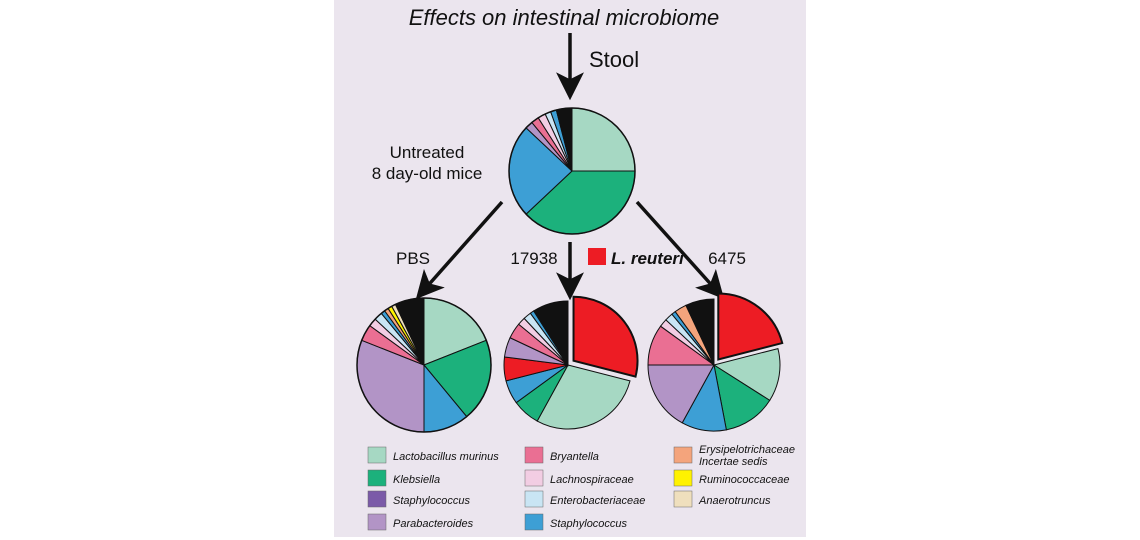 Image resolution: width=1140 pixels, height=540 pixels. I want to click on pbs-label: PBS, so click(413, 258).